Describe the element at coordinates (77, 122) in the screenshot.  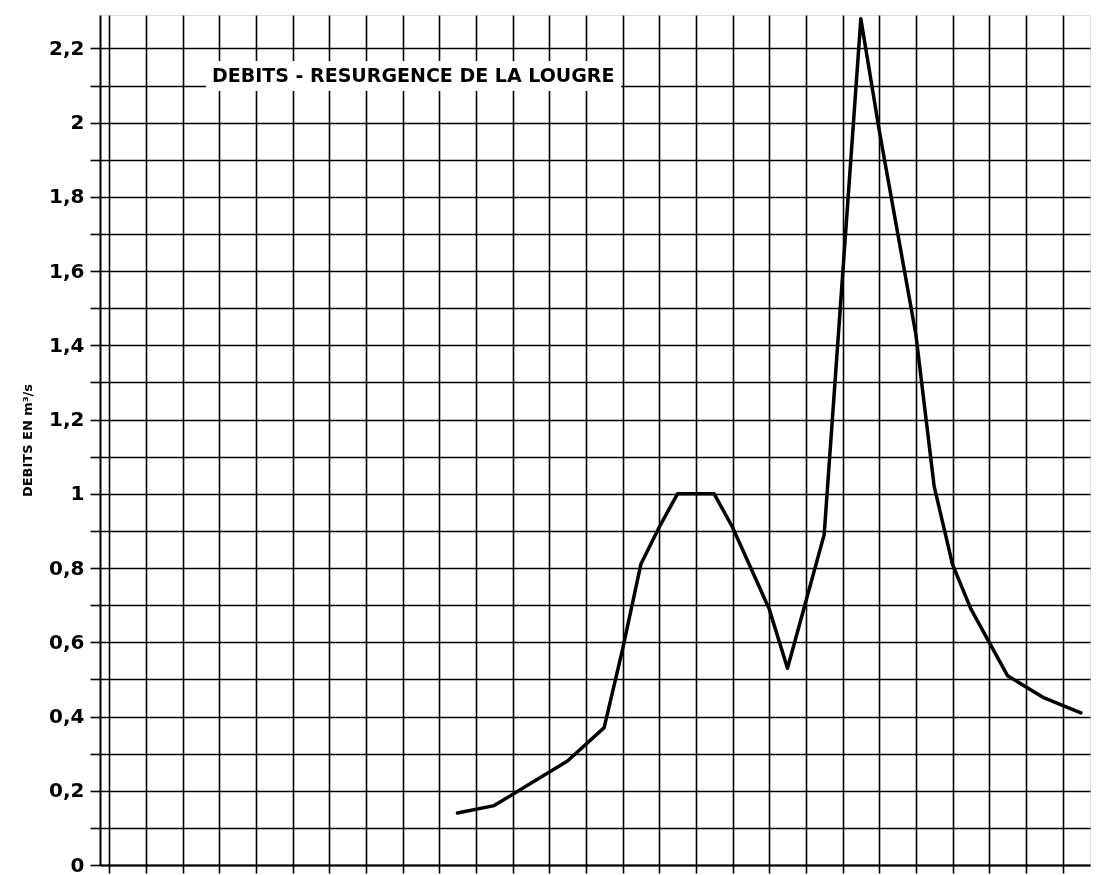
I see `y-tick-label: 2` at that location.